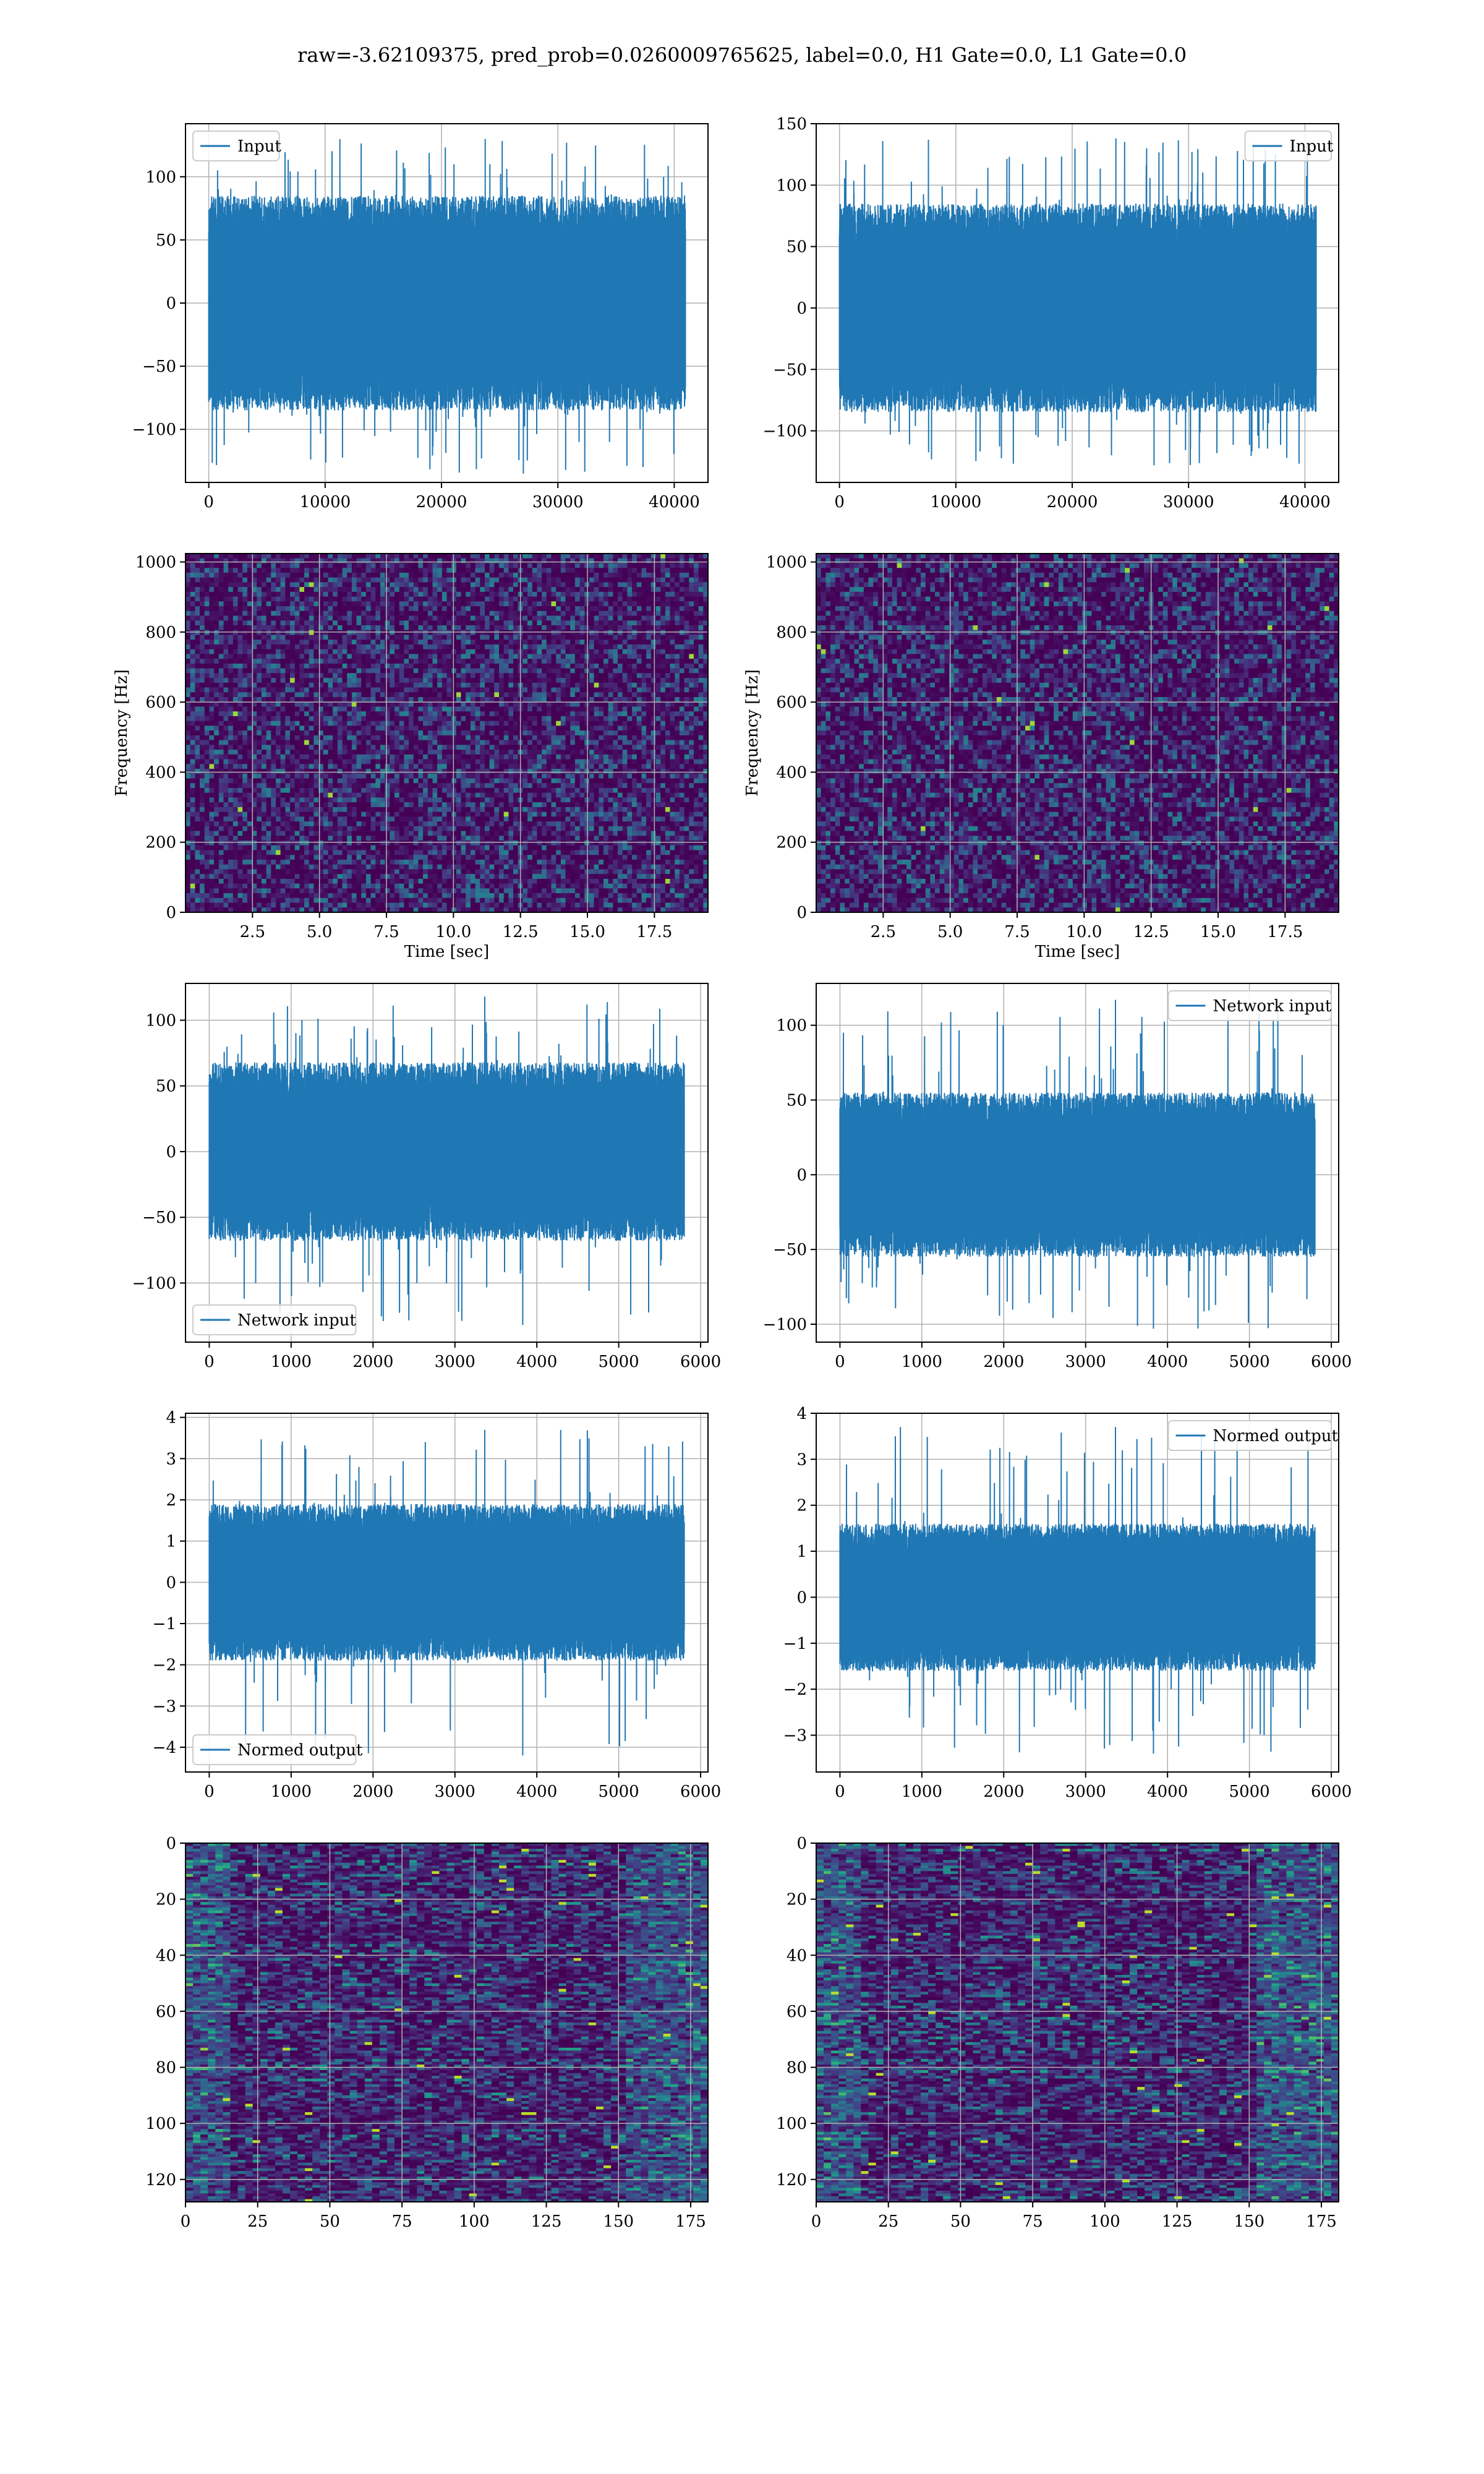  Describe the element at coordinates (447, 733) in the screenshot. I see `h1-spectrogram-image` at that location.